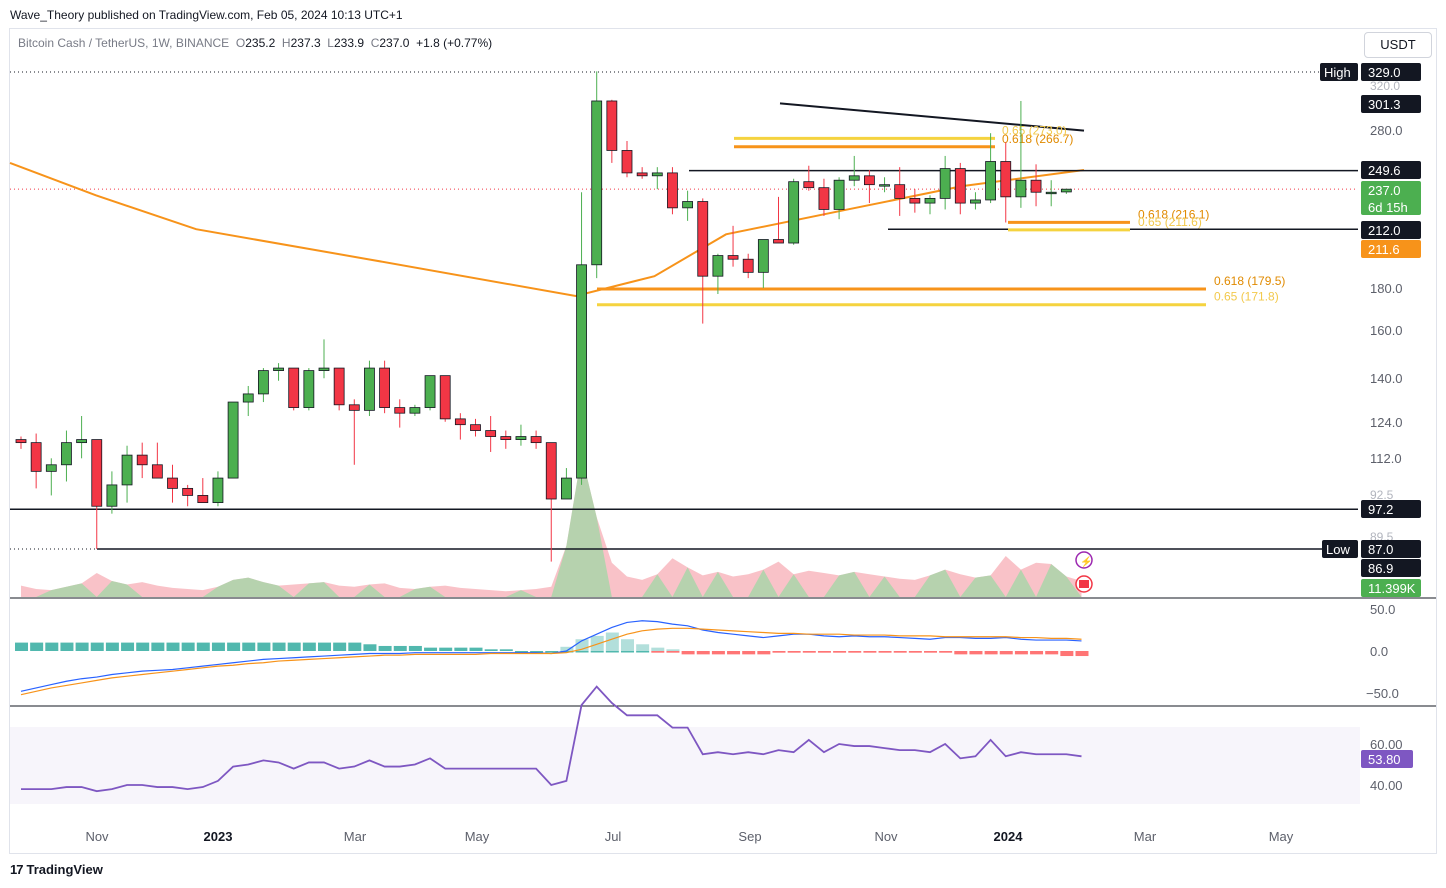 The height and width of the screenshot is (888, 1446). I want to click on open-value: 235.2, so click(260, 43).